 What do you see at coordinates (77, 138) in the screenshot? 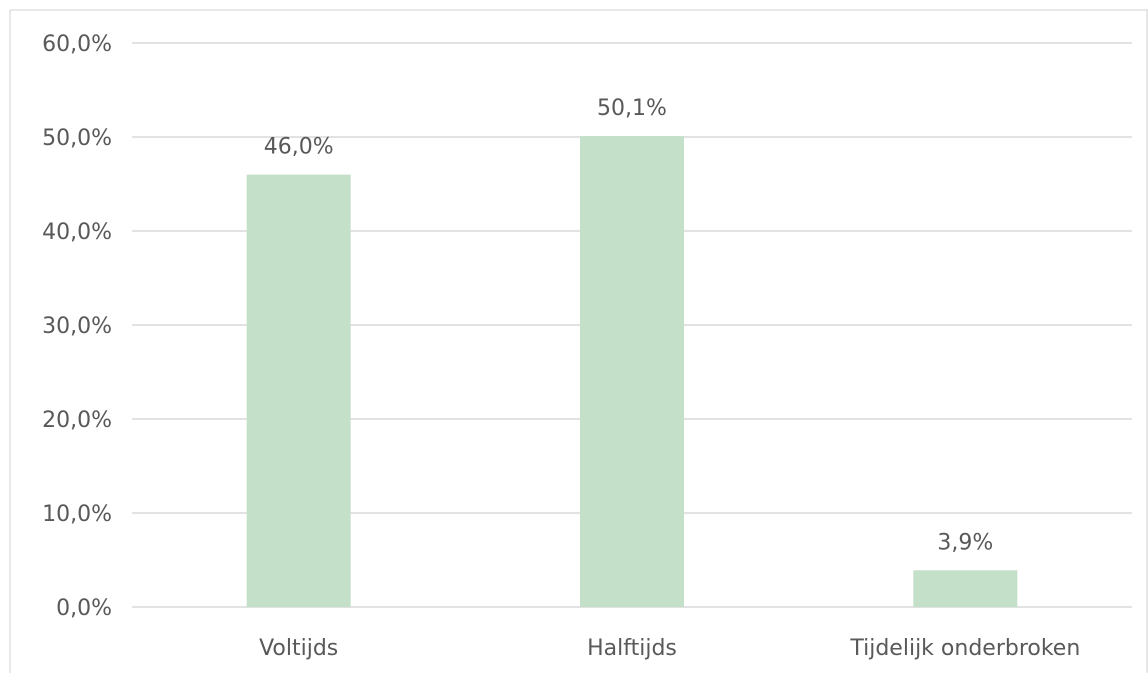
I see `y-tick-label: 50,0%` at bounding box center [77, 138].